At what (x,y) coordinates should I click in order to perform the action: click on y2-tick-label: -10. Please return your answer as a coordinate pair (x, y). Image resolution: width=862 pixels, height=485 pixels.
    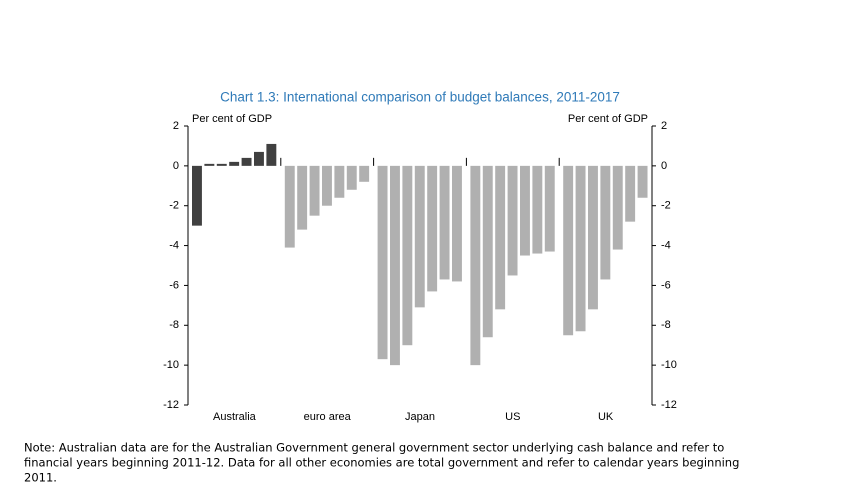
    Looking at the image, I should click on (669, 365).